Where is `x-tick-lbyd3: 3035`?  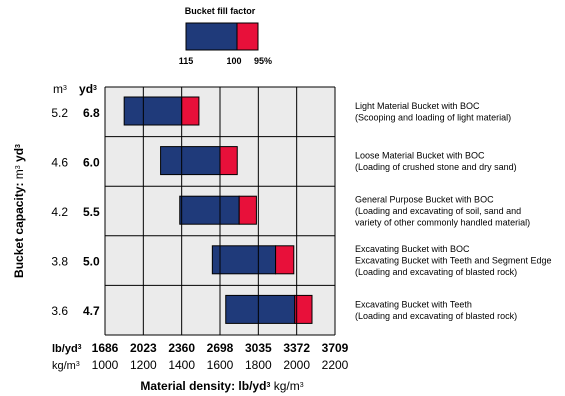
x-tick-lbyd3: 3035 is located at coordinates (258, 348).